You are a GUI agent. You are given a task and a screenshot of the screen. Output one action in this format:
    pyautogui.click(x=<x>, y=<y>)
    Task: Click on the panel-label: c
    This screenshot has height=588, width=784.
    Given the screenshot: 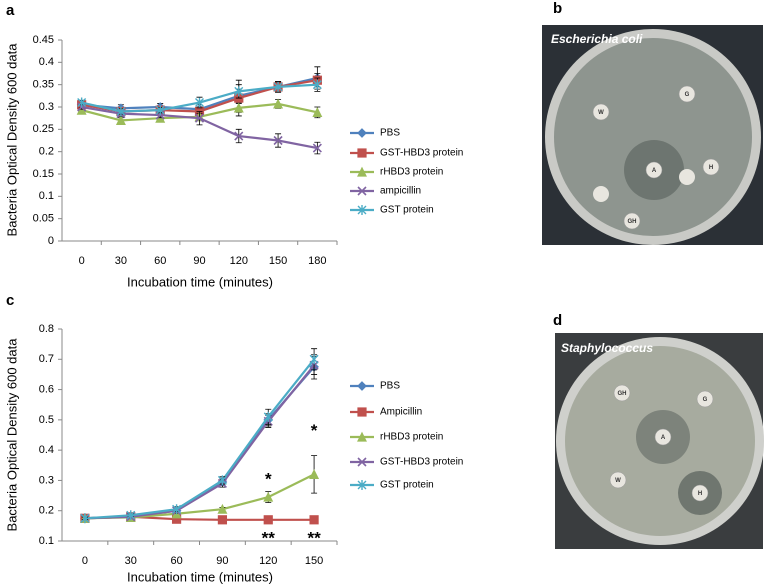 What is the action you would take?
    pyautogui.click(x=10, y=300)
    